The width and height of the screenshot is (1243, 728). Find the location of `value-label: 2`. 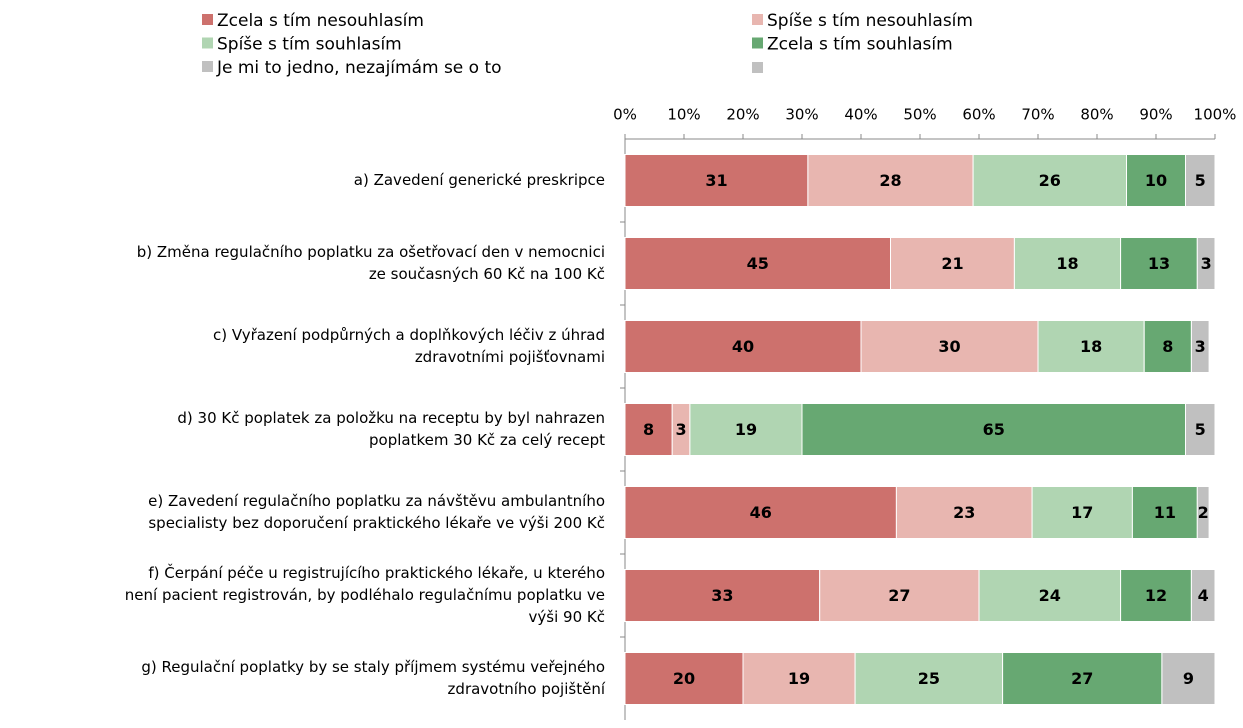

value-label: 2 is located at coordinates (1203, 512).